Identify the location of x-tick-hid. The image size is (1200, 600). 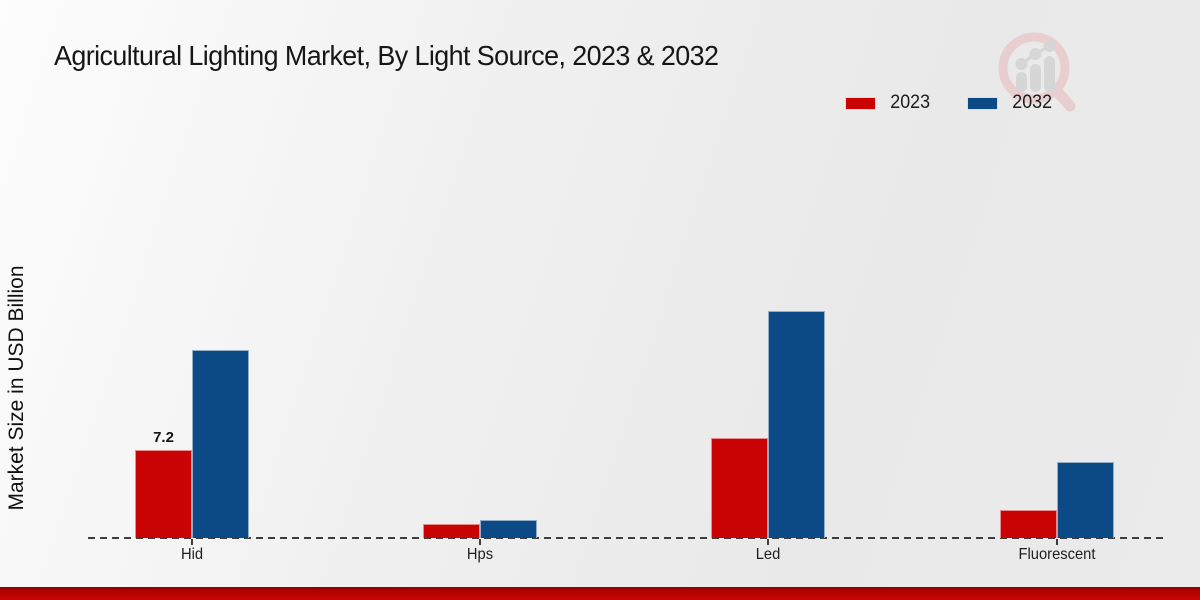
(192, 542).